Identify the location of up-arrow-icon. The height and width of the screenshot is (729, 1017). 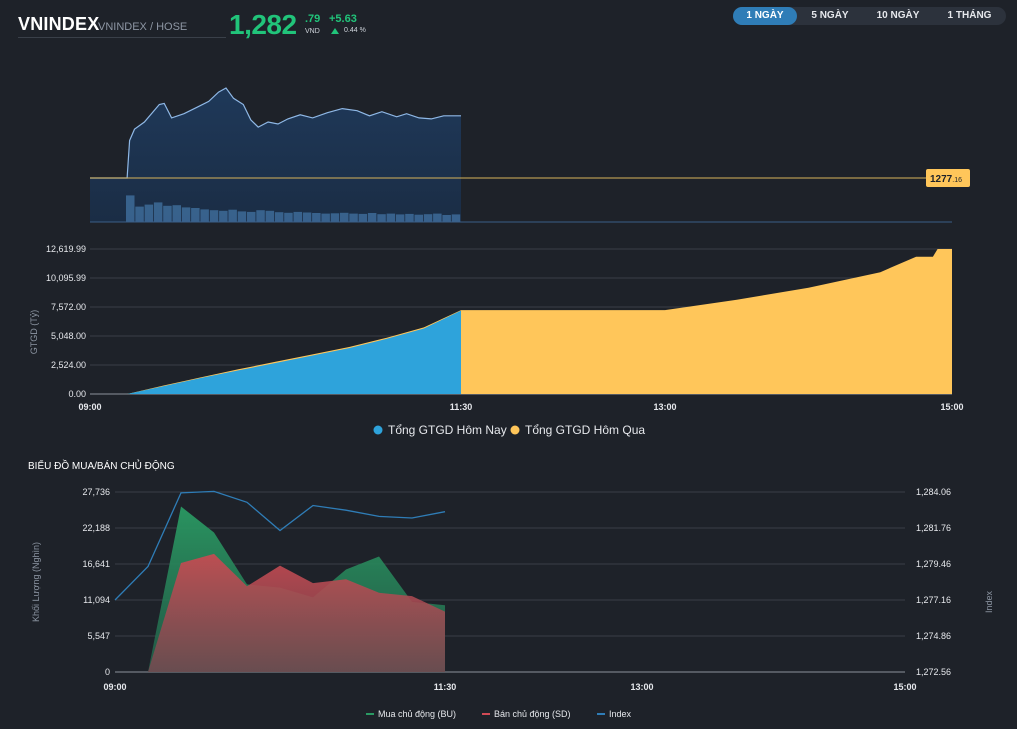
(335, 31).